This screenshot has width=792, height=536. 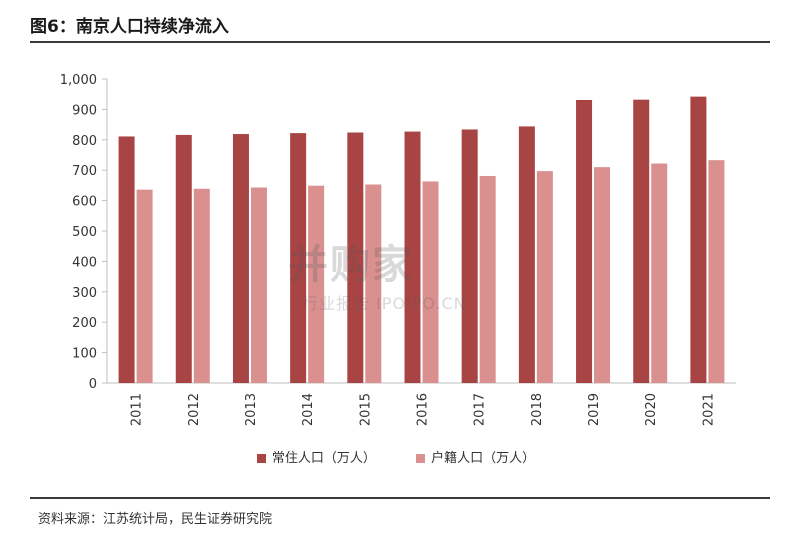 I want to click on legend-swatch-series1, so click(x=261, y=458).